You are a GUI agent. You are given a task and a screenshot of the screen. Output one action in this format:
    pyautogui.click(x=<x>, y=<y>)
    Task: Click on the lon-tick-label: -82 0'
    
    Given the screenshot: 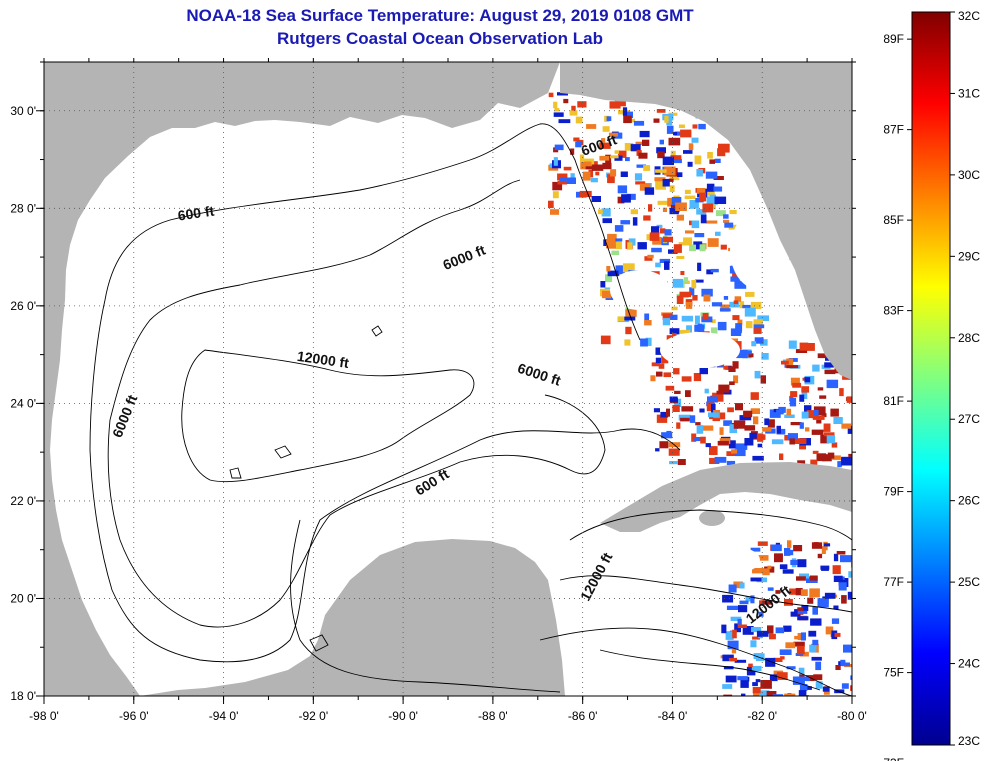 What is the action you would take?
    pyautogui.click(x=762, y=716)
    